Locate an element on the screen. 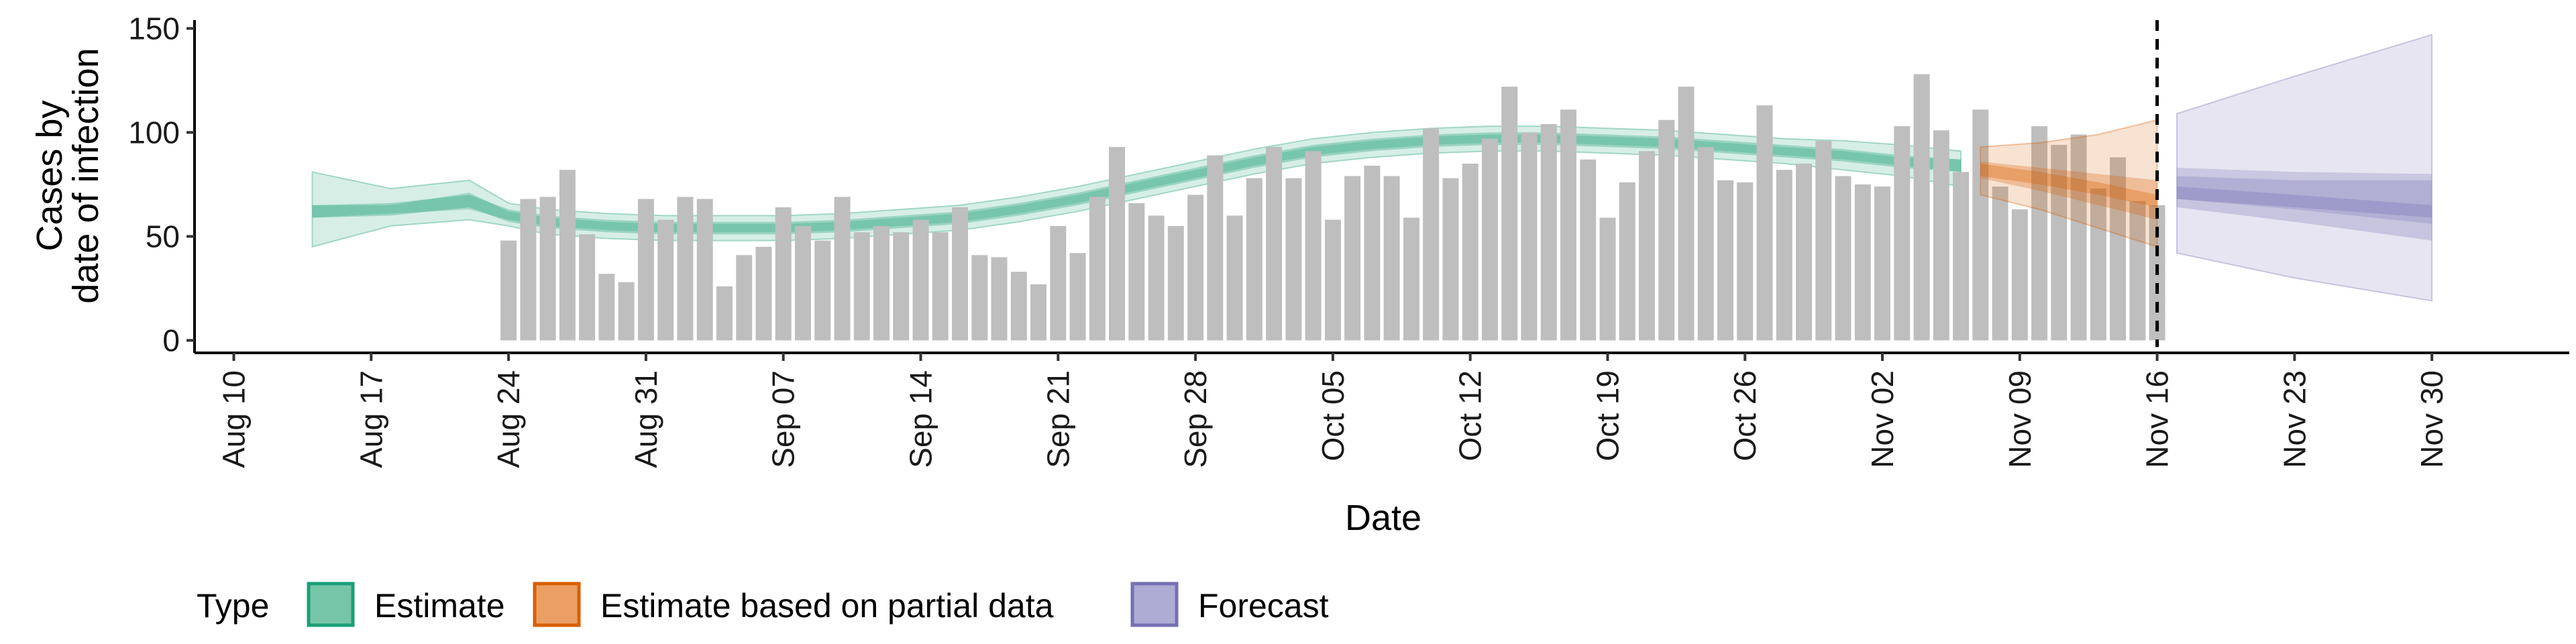 This screenshot has height=644, width=2576. y-tick-label: 100 is located at coordinates (154, 132).